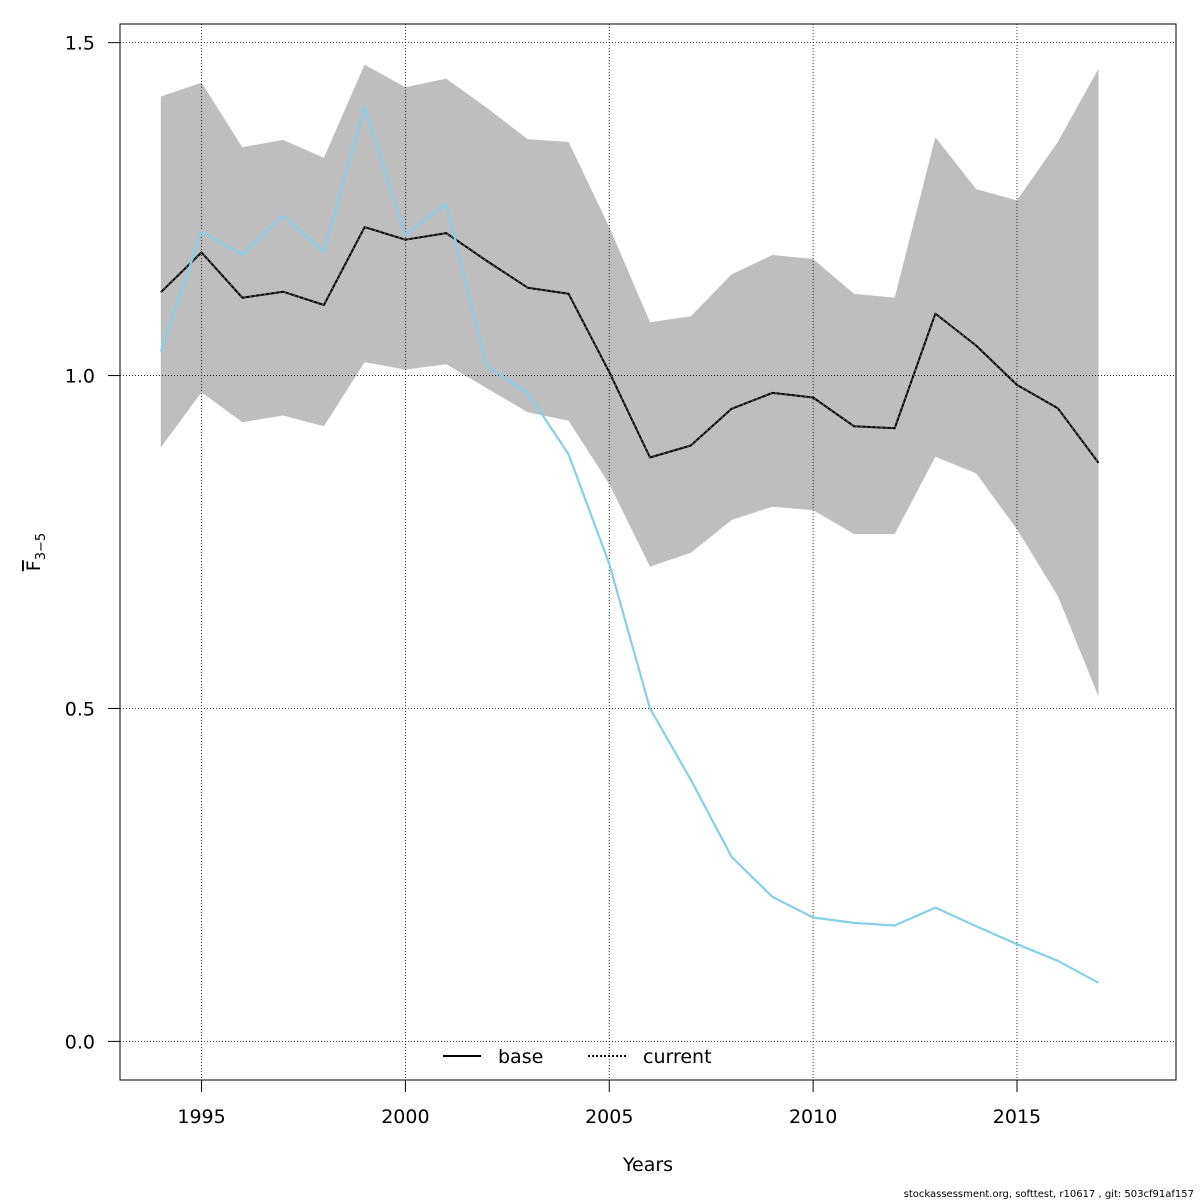 The image size is (1200, 1200). I want to click on y-tick-label: 1.5, so click(80, 44).